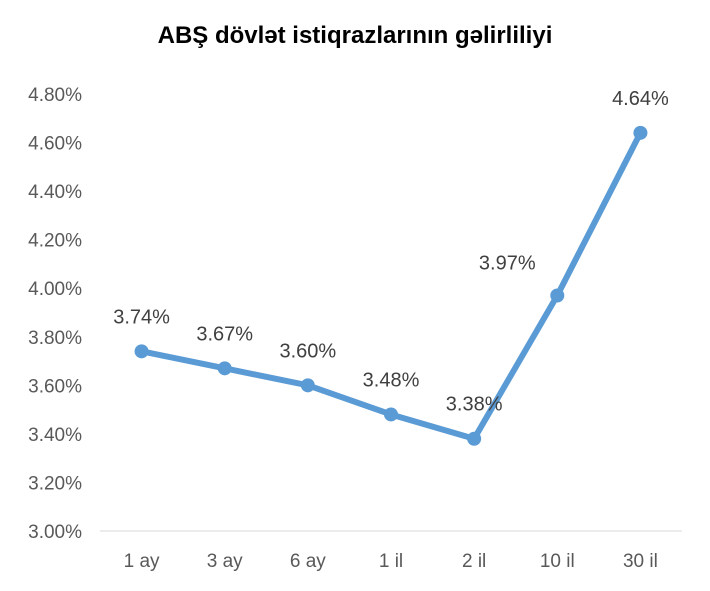 The image size is (710, 591). I want to click on x-tick-label: 30 il, so click(640, 561).